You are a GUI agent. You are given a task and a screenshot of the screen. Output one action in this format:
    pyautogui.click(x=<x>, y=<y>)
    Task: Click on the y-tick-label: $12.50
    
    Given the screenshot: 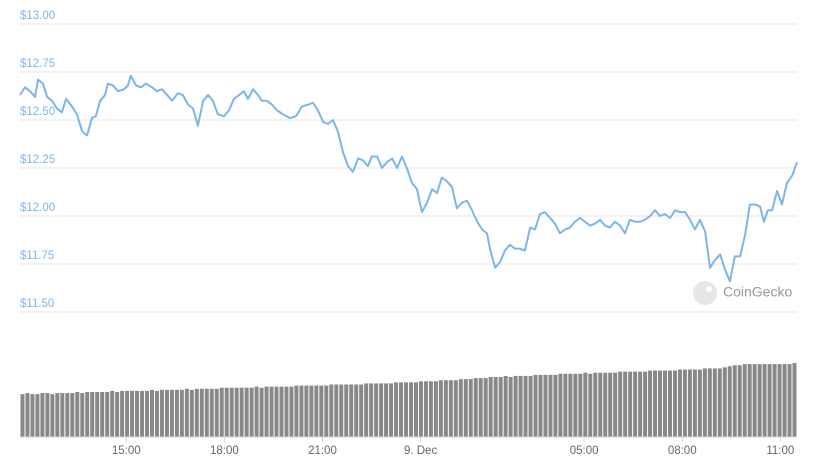 What is the action you would take?
    pyautogui.click(x=37, y=112)
    